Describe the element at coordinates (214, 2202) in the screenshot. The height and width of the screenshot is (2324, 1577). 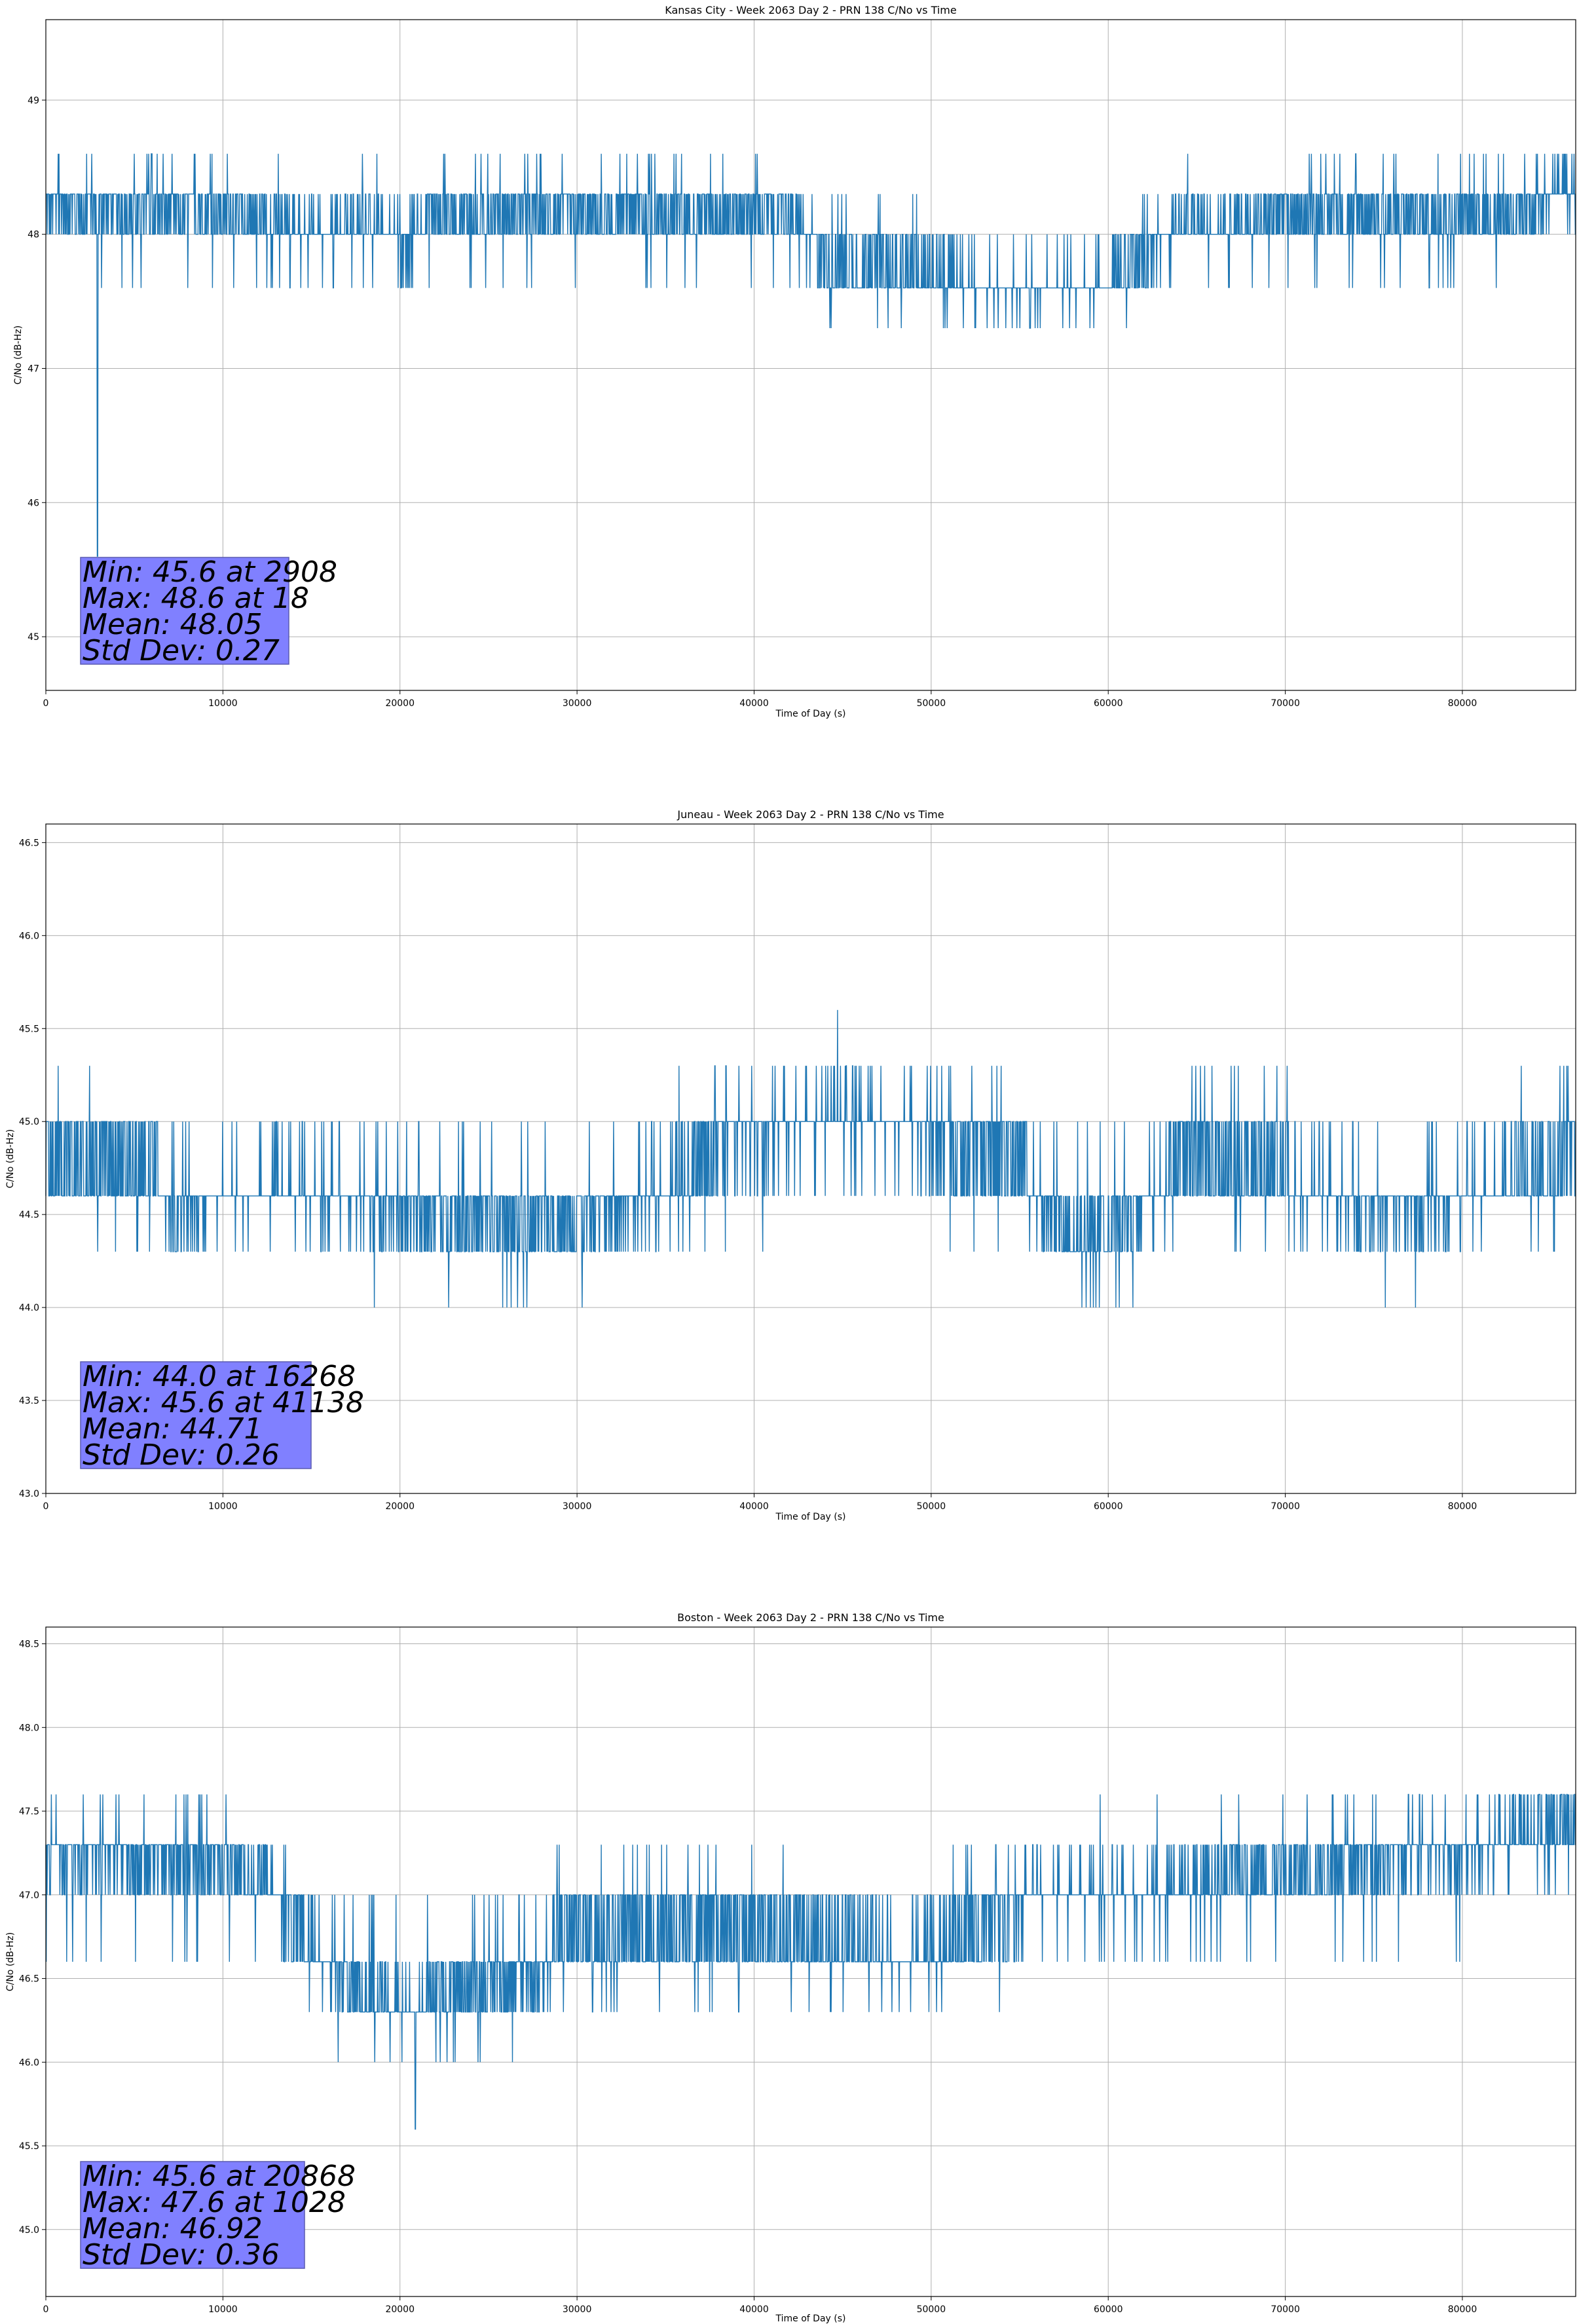
I see `stats-max: Max: 47.6 at 1028` at that location.